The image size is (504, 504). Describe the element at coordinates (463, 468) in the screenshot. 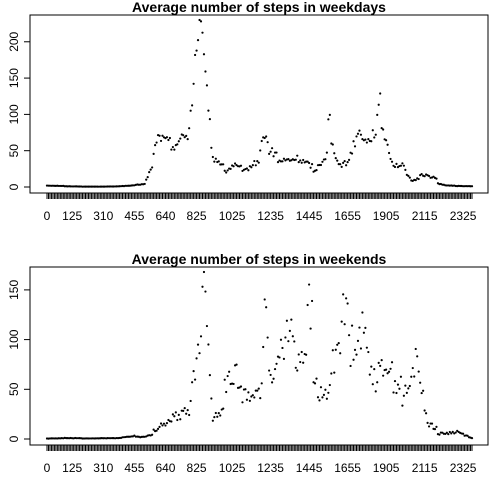

I see `x-tick-label: 2325` at that location.